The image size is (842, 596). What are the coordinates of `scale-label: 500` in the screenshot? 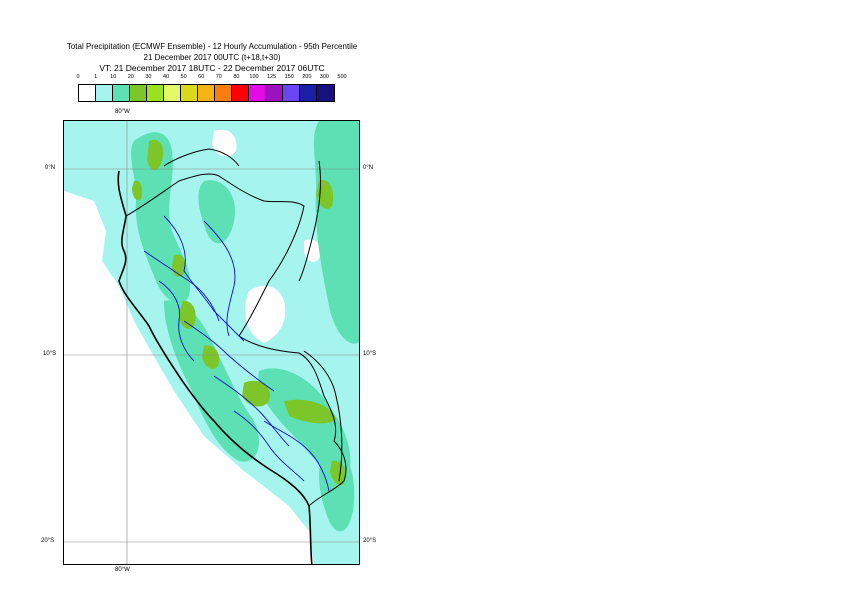 It's located at (342, 77).